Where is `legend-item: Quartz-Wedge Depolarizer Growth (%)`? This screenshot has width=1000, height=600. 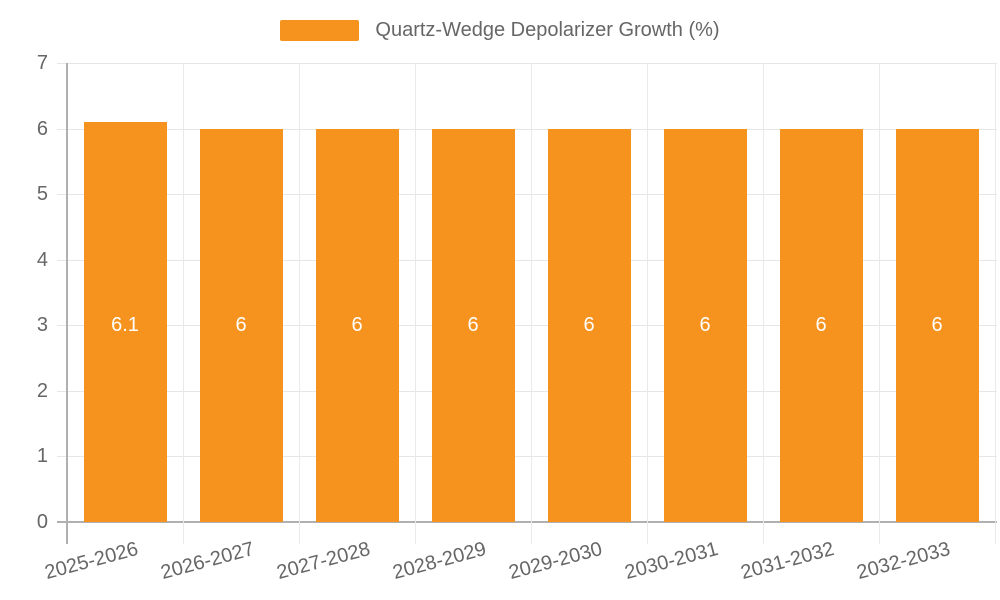 legend-item: Quartz-Wedge Depolarizer Growth (%) is located at coordinates (500, 30).